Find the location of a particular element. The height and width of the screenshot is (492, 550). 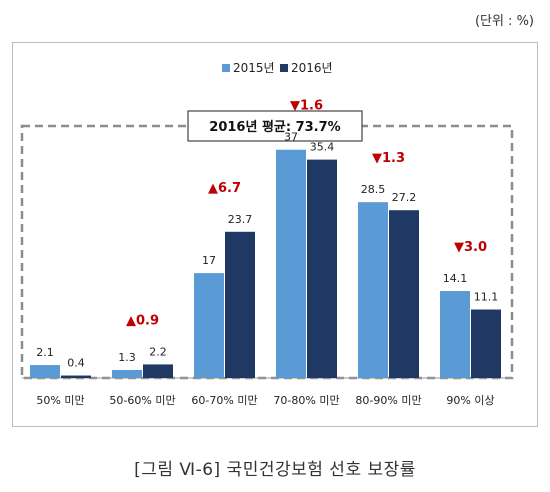

average-label-box is located at coordinates (275, 126).